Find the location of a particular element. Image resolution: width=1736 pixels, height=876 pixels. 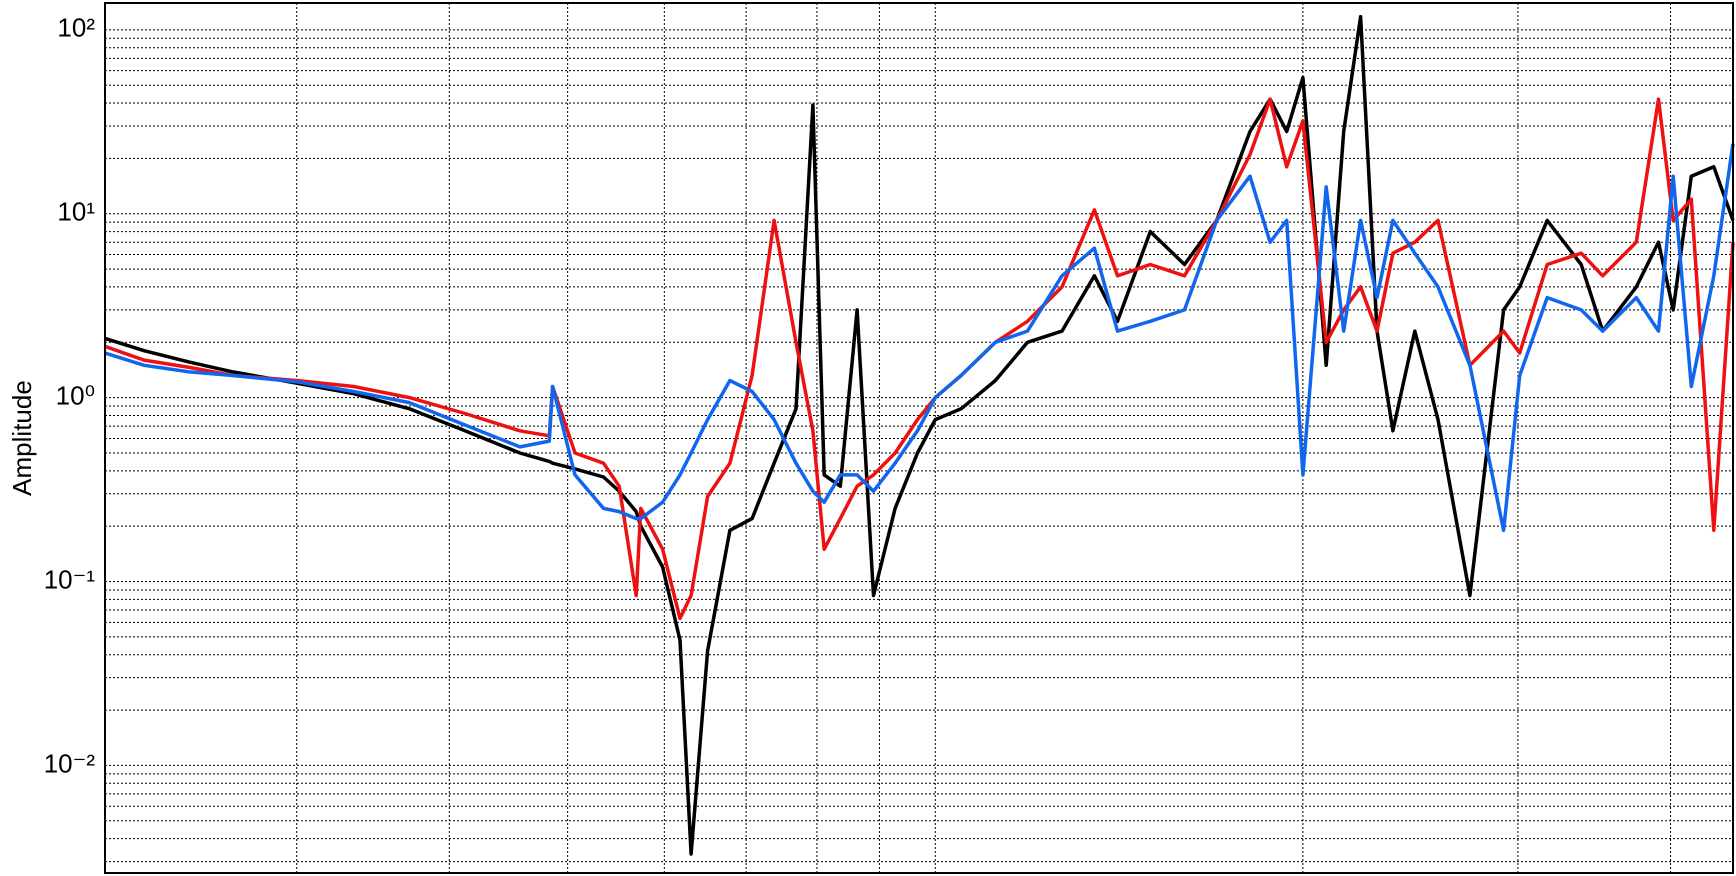

y-axis-label: Amplitude is located at coordinates (22, 438).